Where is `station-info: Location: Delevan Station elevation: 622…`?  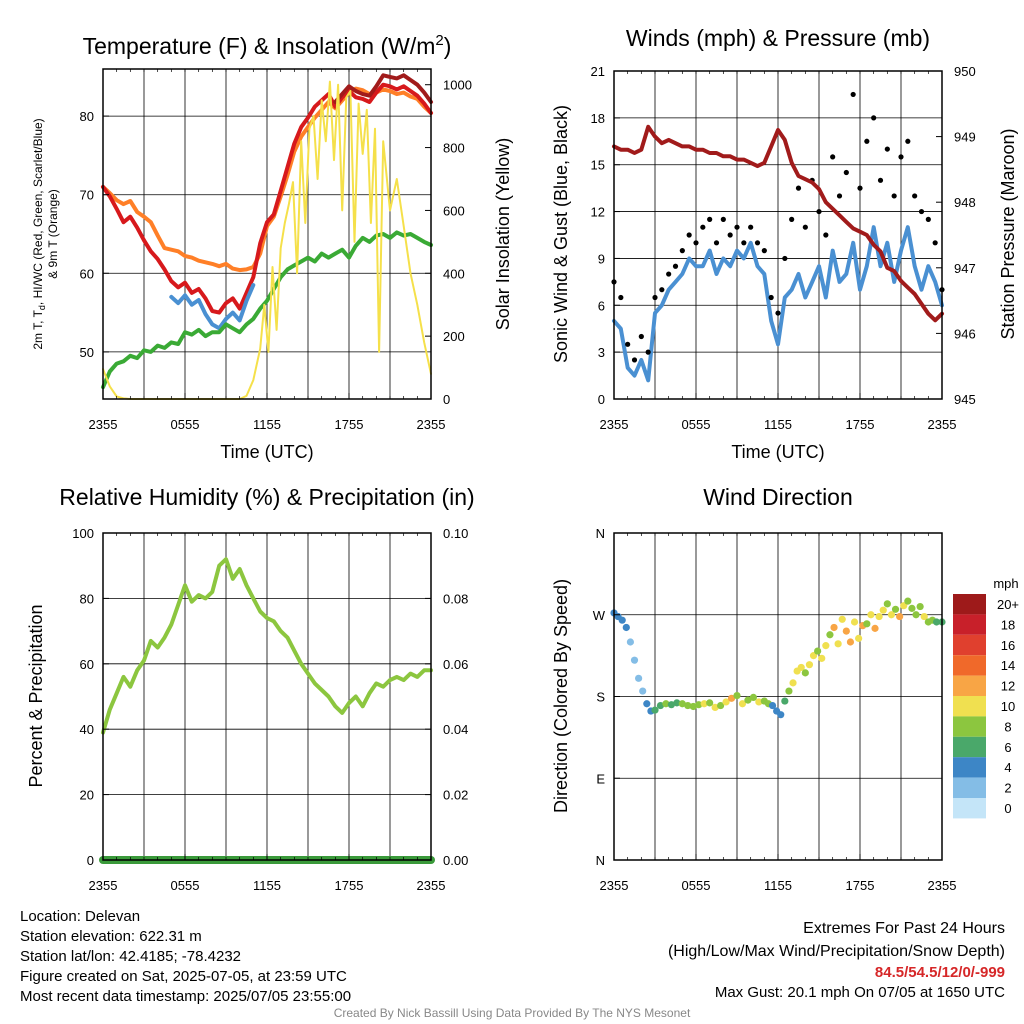 station-info: Location: Delevan Station elevation: 622… is located at coordinates (185, 957).